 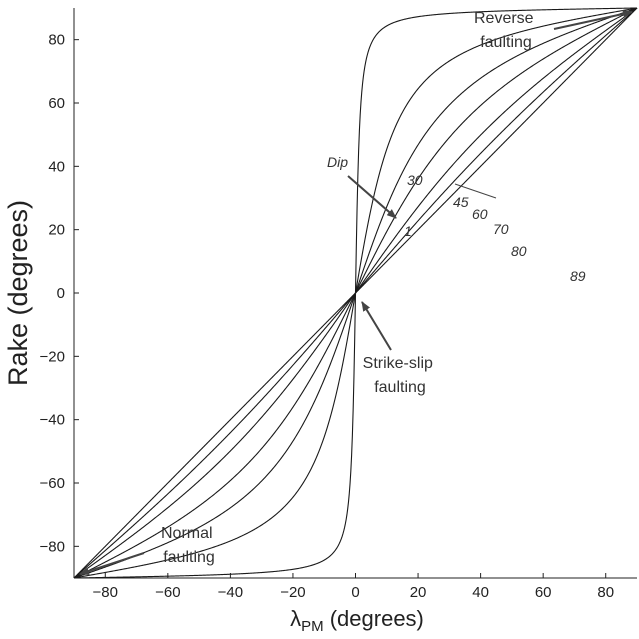 What do you see at coordinates (112, 563) in the screenshot?
I see `normal-arrow` at bounding box center [112, 563].